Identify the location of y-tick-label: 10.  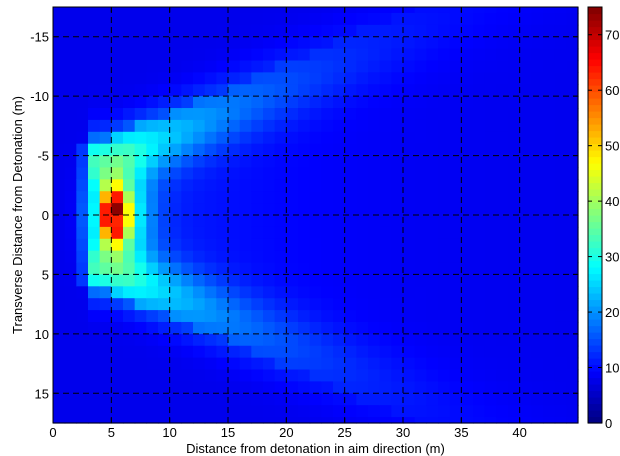
(42, 334).